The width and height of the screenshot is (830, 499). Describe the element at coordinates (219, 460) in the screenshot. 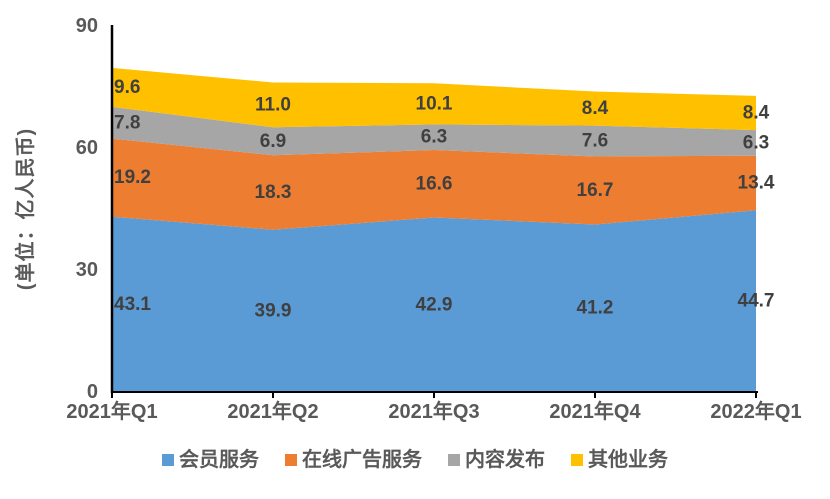

I see `legend-label-membership-services: 会员服务` at that location.